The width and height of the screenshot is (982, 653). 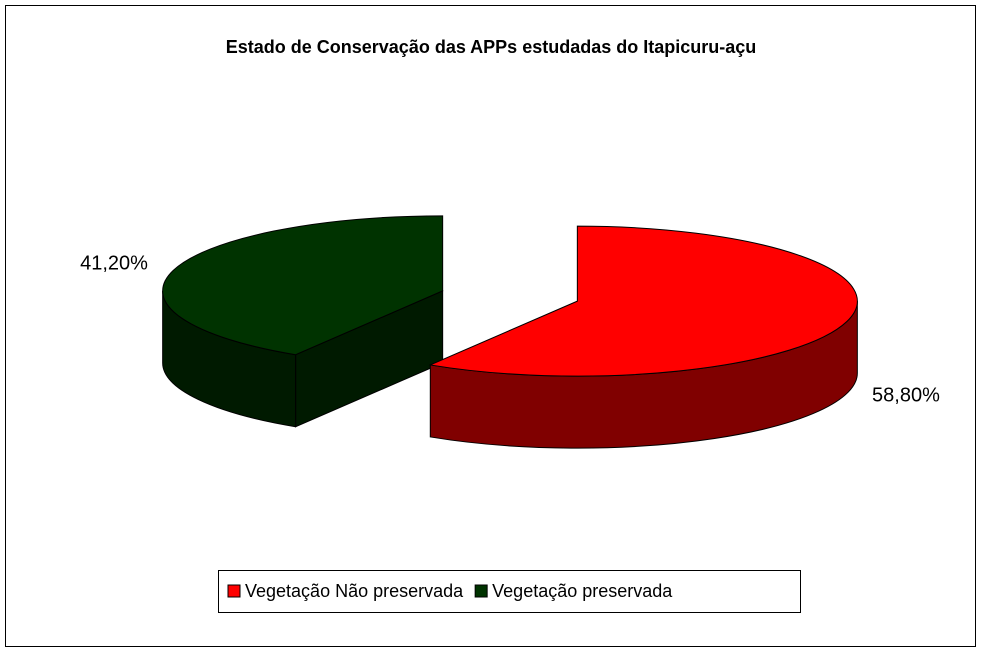 What do you see at coordinates (354, 591) in the screenshot?
I see `legend-label: Vegetação Não preservada` at bounding box center [354, 591].